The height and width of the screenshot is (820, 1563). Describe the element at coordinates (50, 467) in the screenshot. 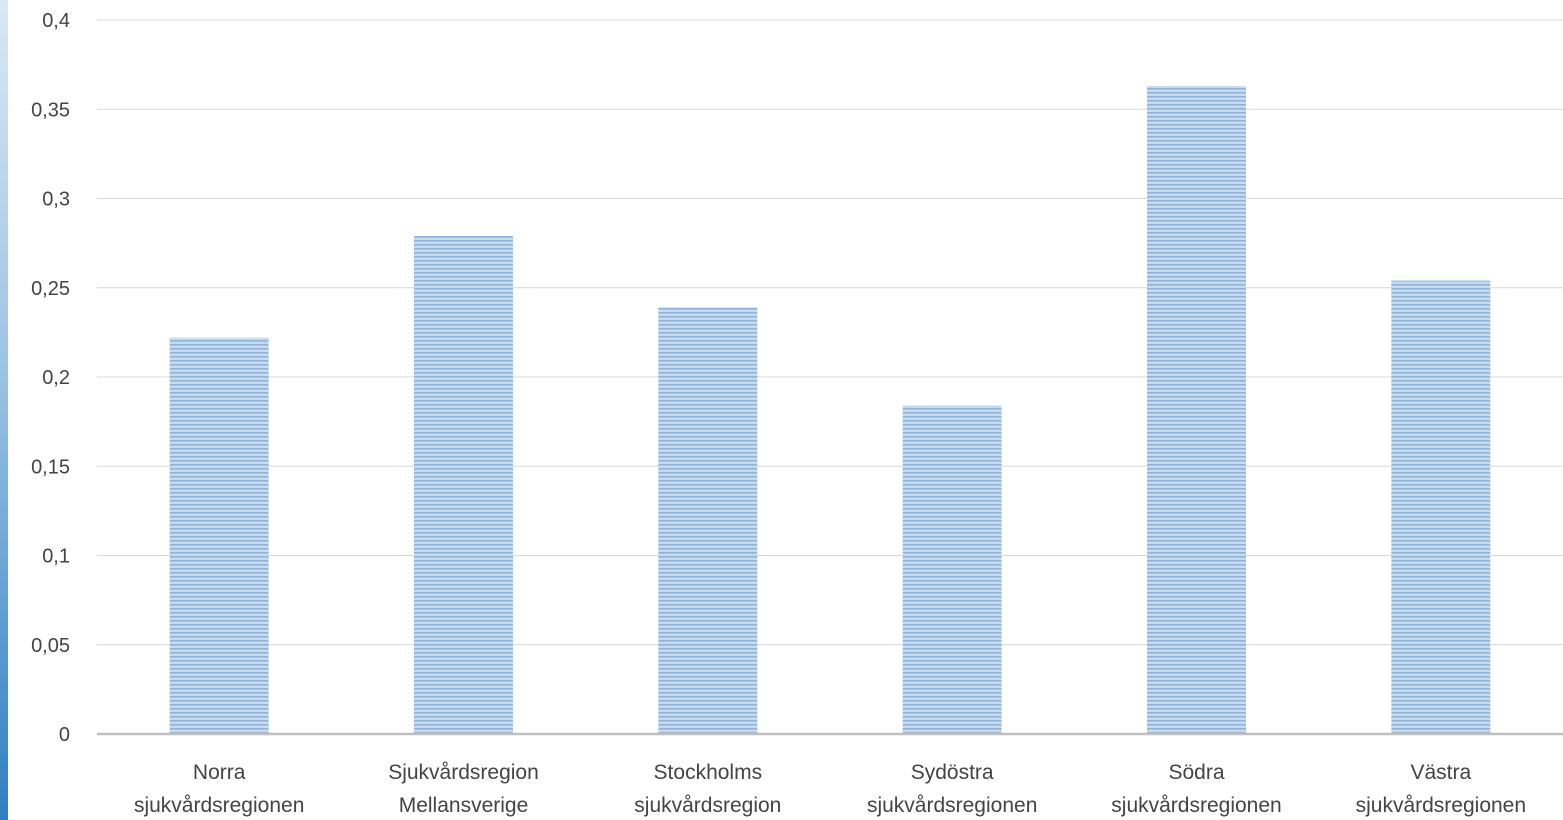

I see `y-tick-label: 0,15` at that location.